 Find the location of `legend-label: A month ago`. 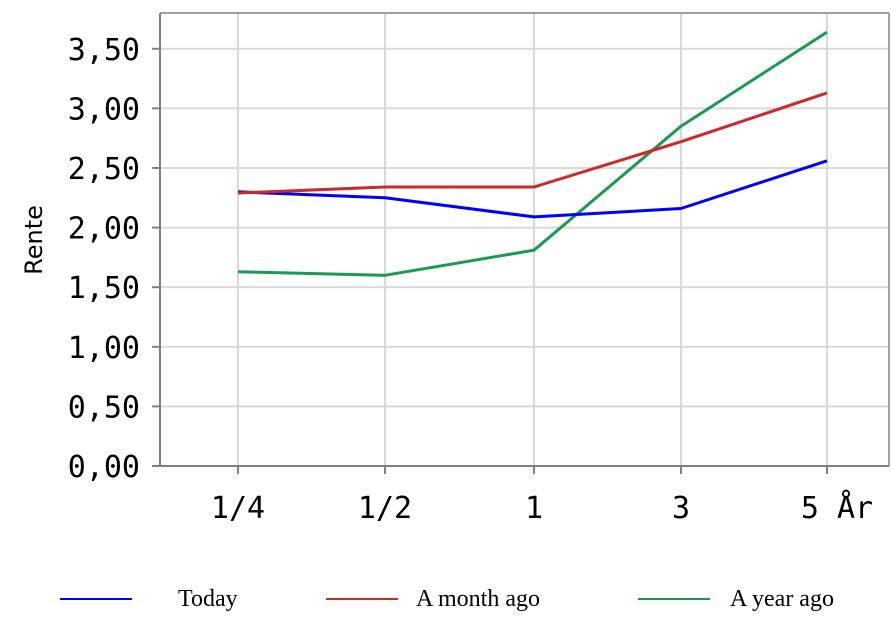

legend-label: A month ago is located at coordinates (478, 599).